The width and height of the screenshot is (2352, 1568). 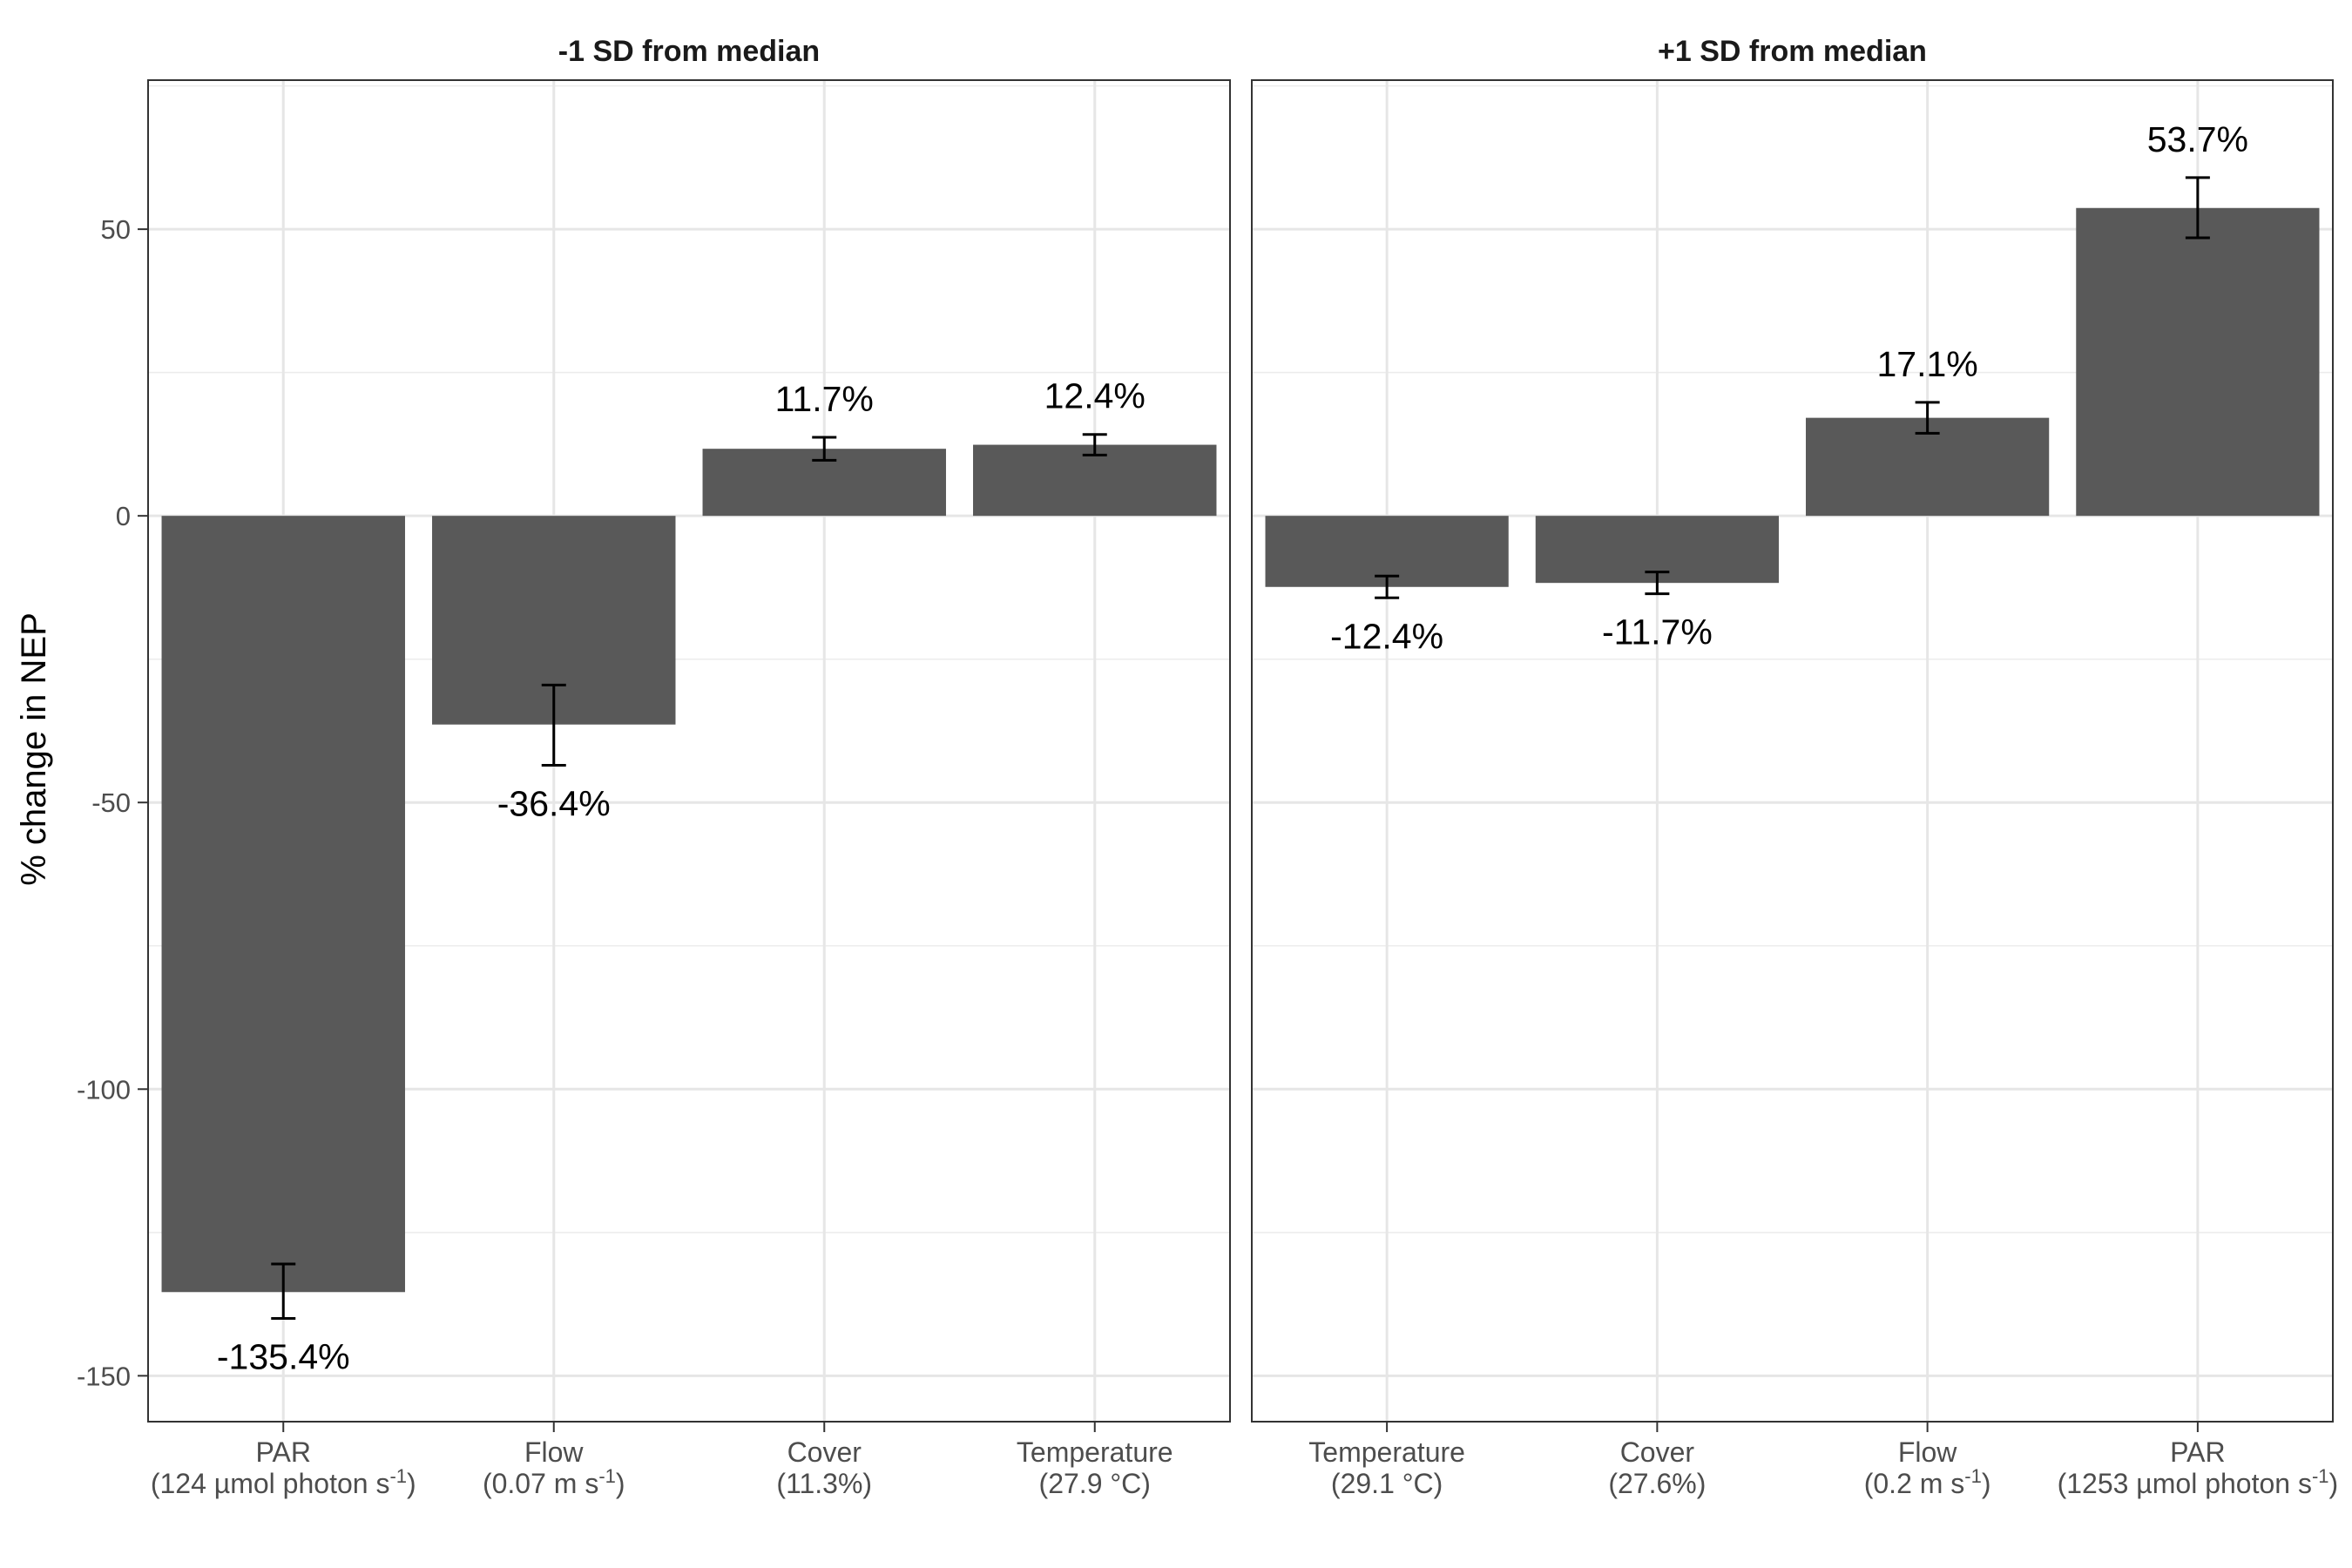 What do you see at coordinates (1657, 1483) in the screenshot?
I see `x-tick-detail: (27.6%)` at bounding box center [1657, 1483].